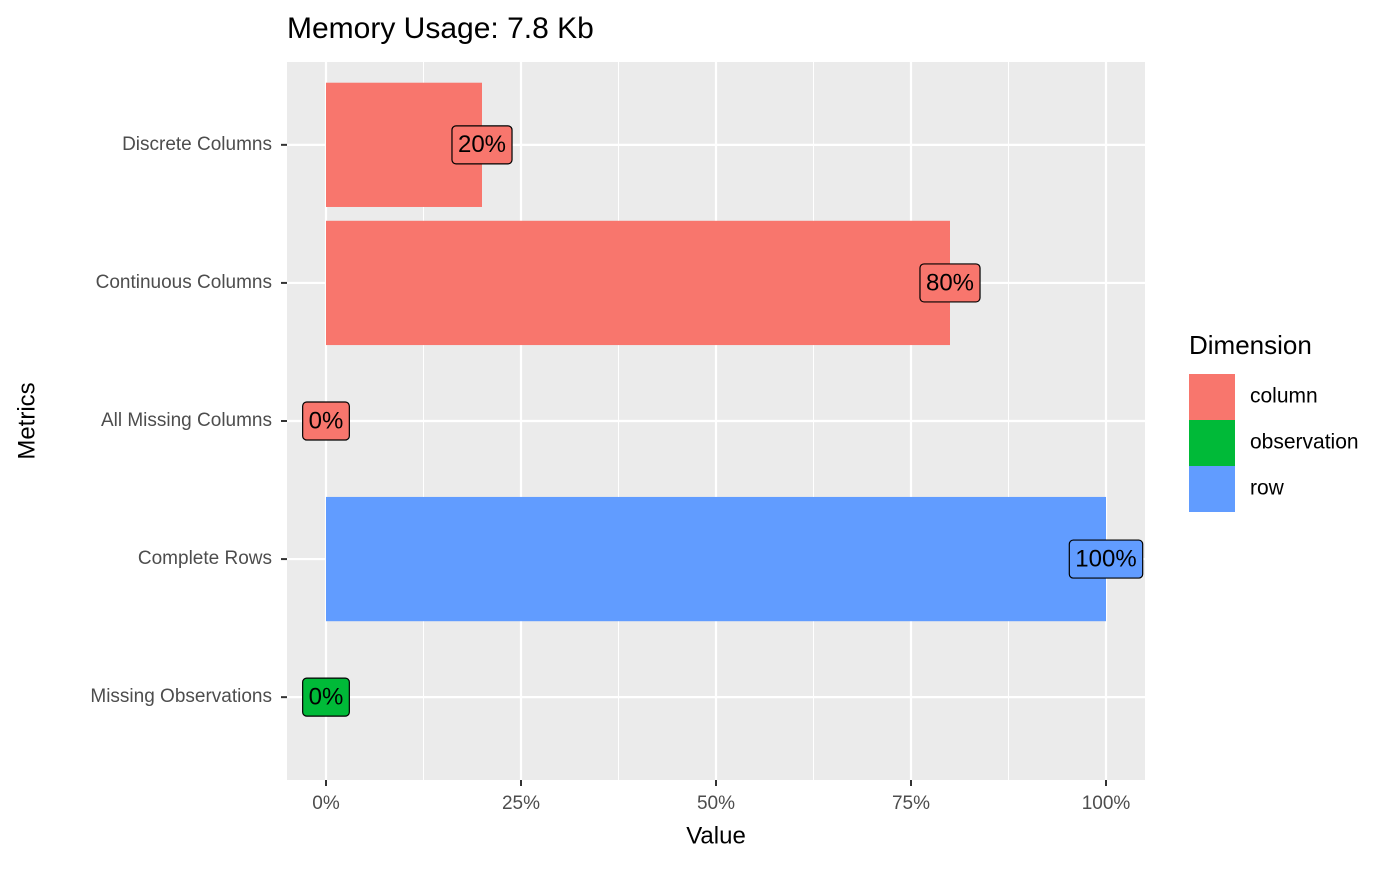 Image resolution: width=1400 pixels, height=871 pixels. What do you see at coordinates (440, 28) in the screenshot?
I see `chart-title: Memory Usage: 7.8 Kb` at bounding box center [440, 28].